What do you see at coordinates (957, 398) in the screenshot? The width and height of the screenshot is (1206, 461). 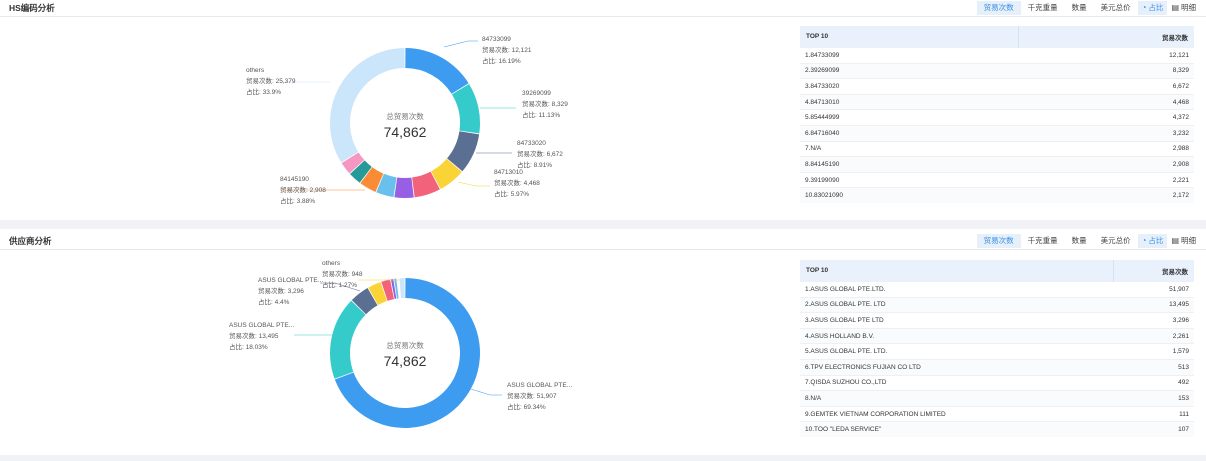 I see `row-name: 8.N/A` at bounding box center [957, 398].